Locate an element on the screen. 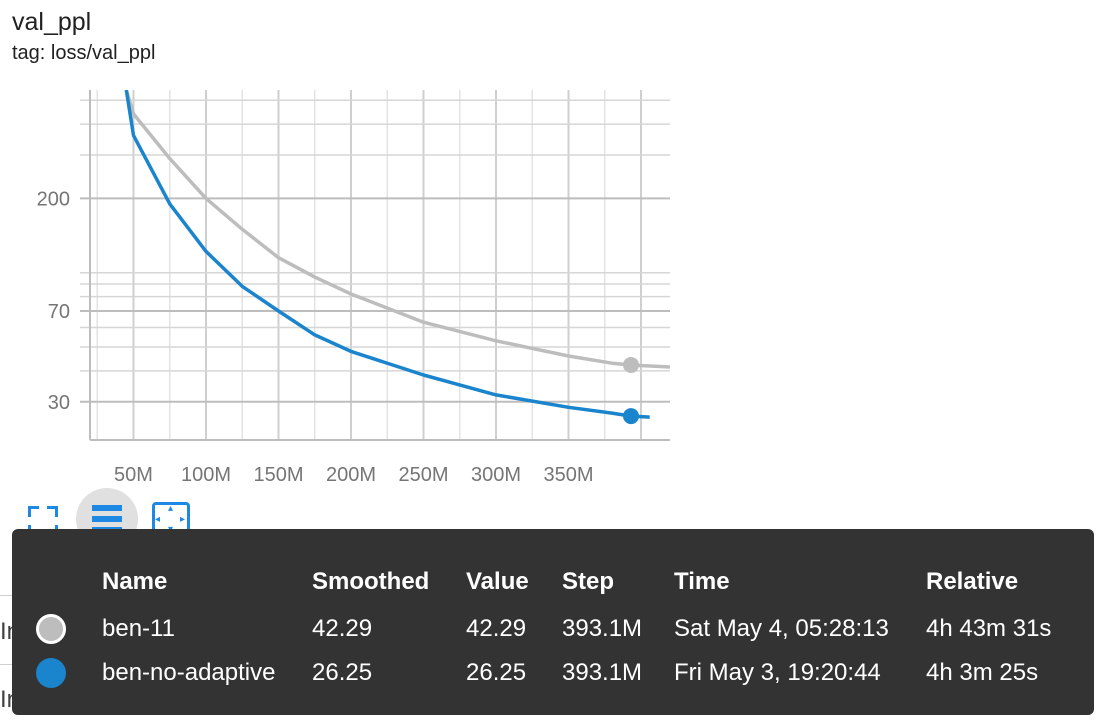 The image size is (1096, 724). x-tick-label: 200M is located at coordinates (351, 475).